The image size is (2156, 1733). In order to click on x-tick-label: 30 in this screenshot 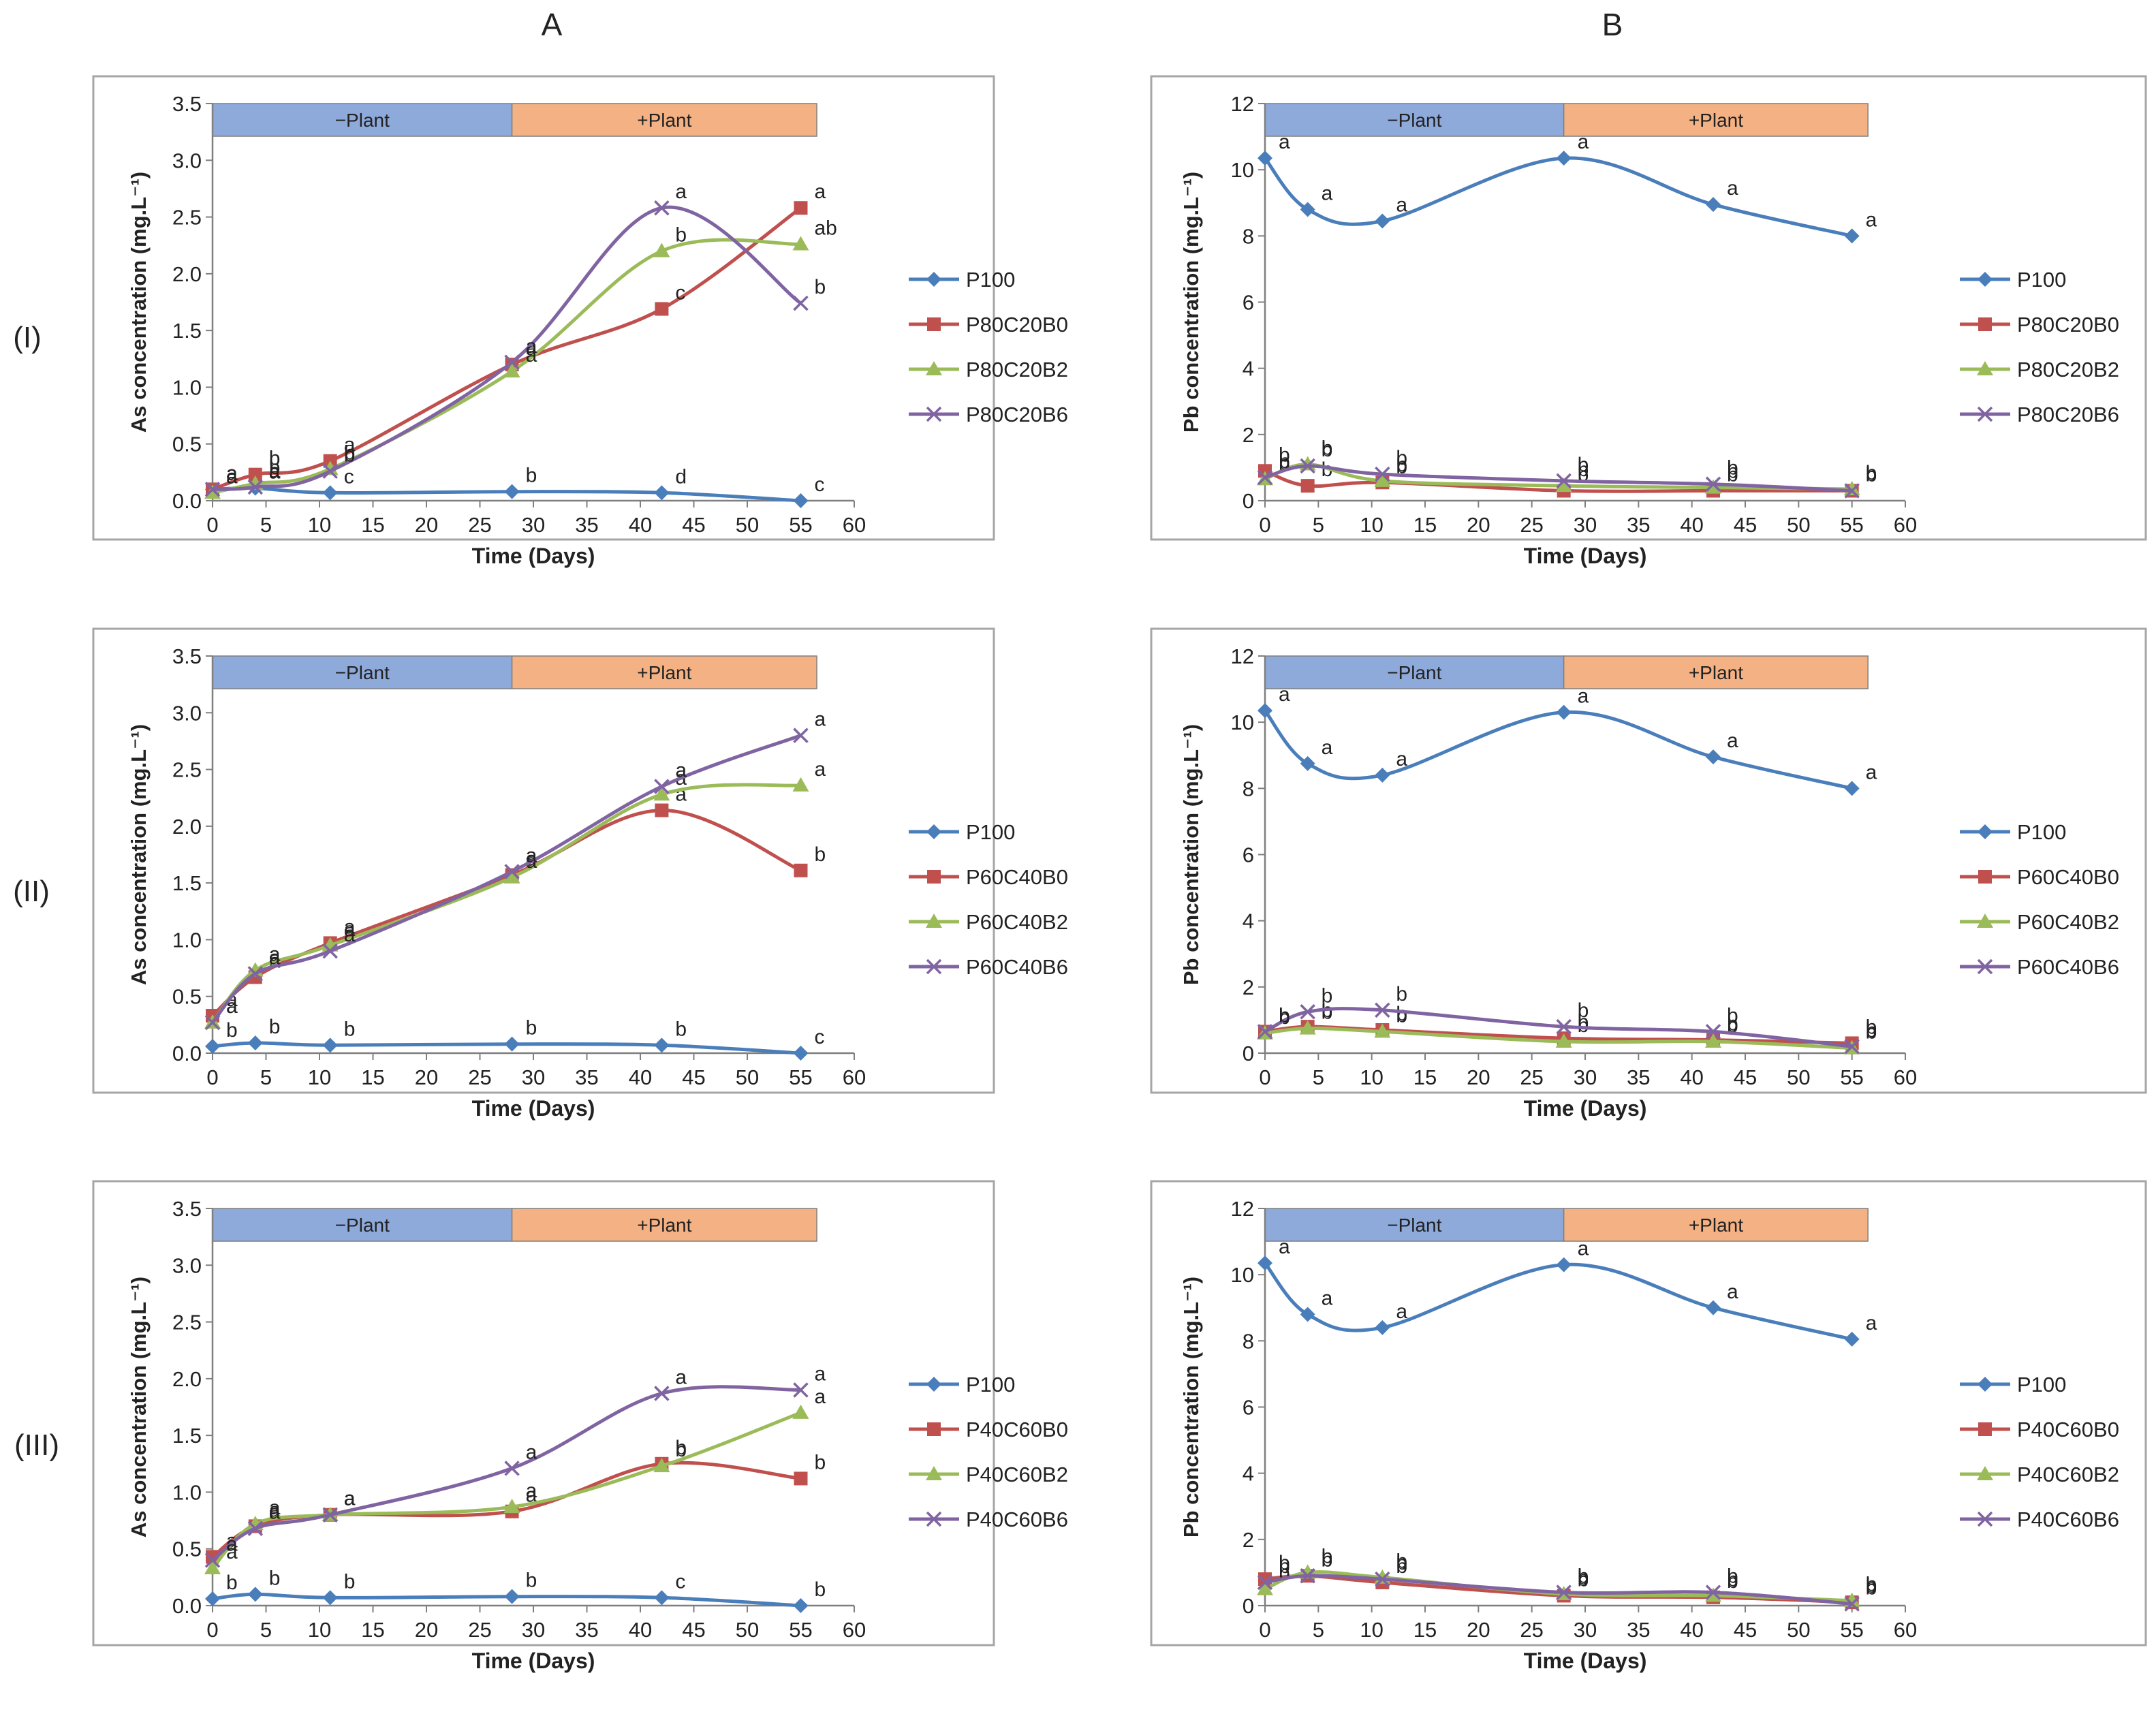, I will do `click(533, 525)`.